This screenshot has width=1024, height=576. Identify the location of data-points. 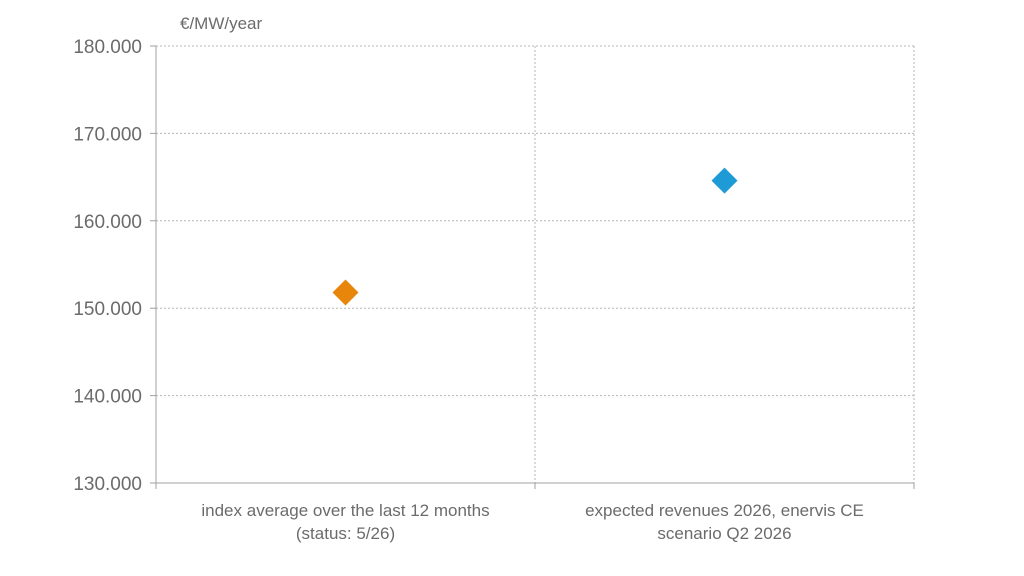
(535, 236).